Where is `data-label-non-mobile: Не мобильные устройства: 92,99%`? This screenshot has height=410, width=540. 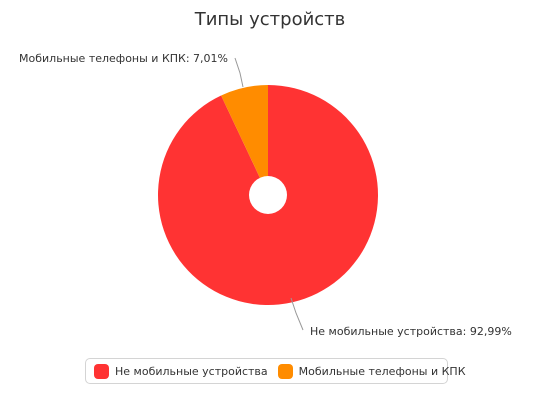
data-label-non-mobile: Не мобильные устройства: 92,99% is located at coordinates (411, 331).